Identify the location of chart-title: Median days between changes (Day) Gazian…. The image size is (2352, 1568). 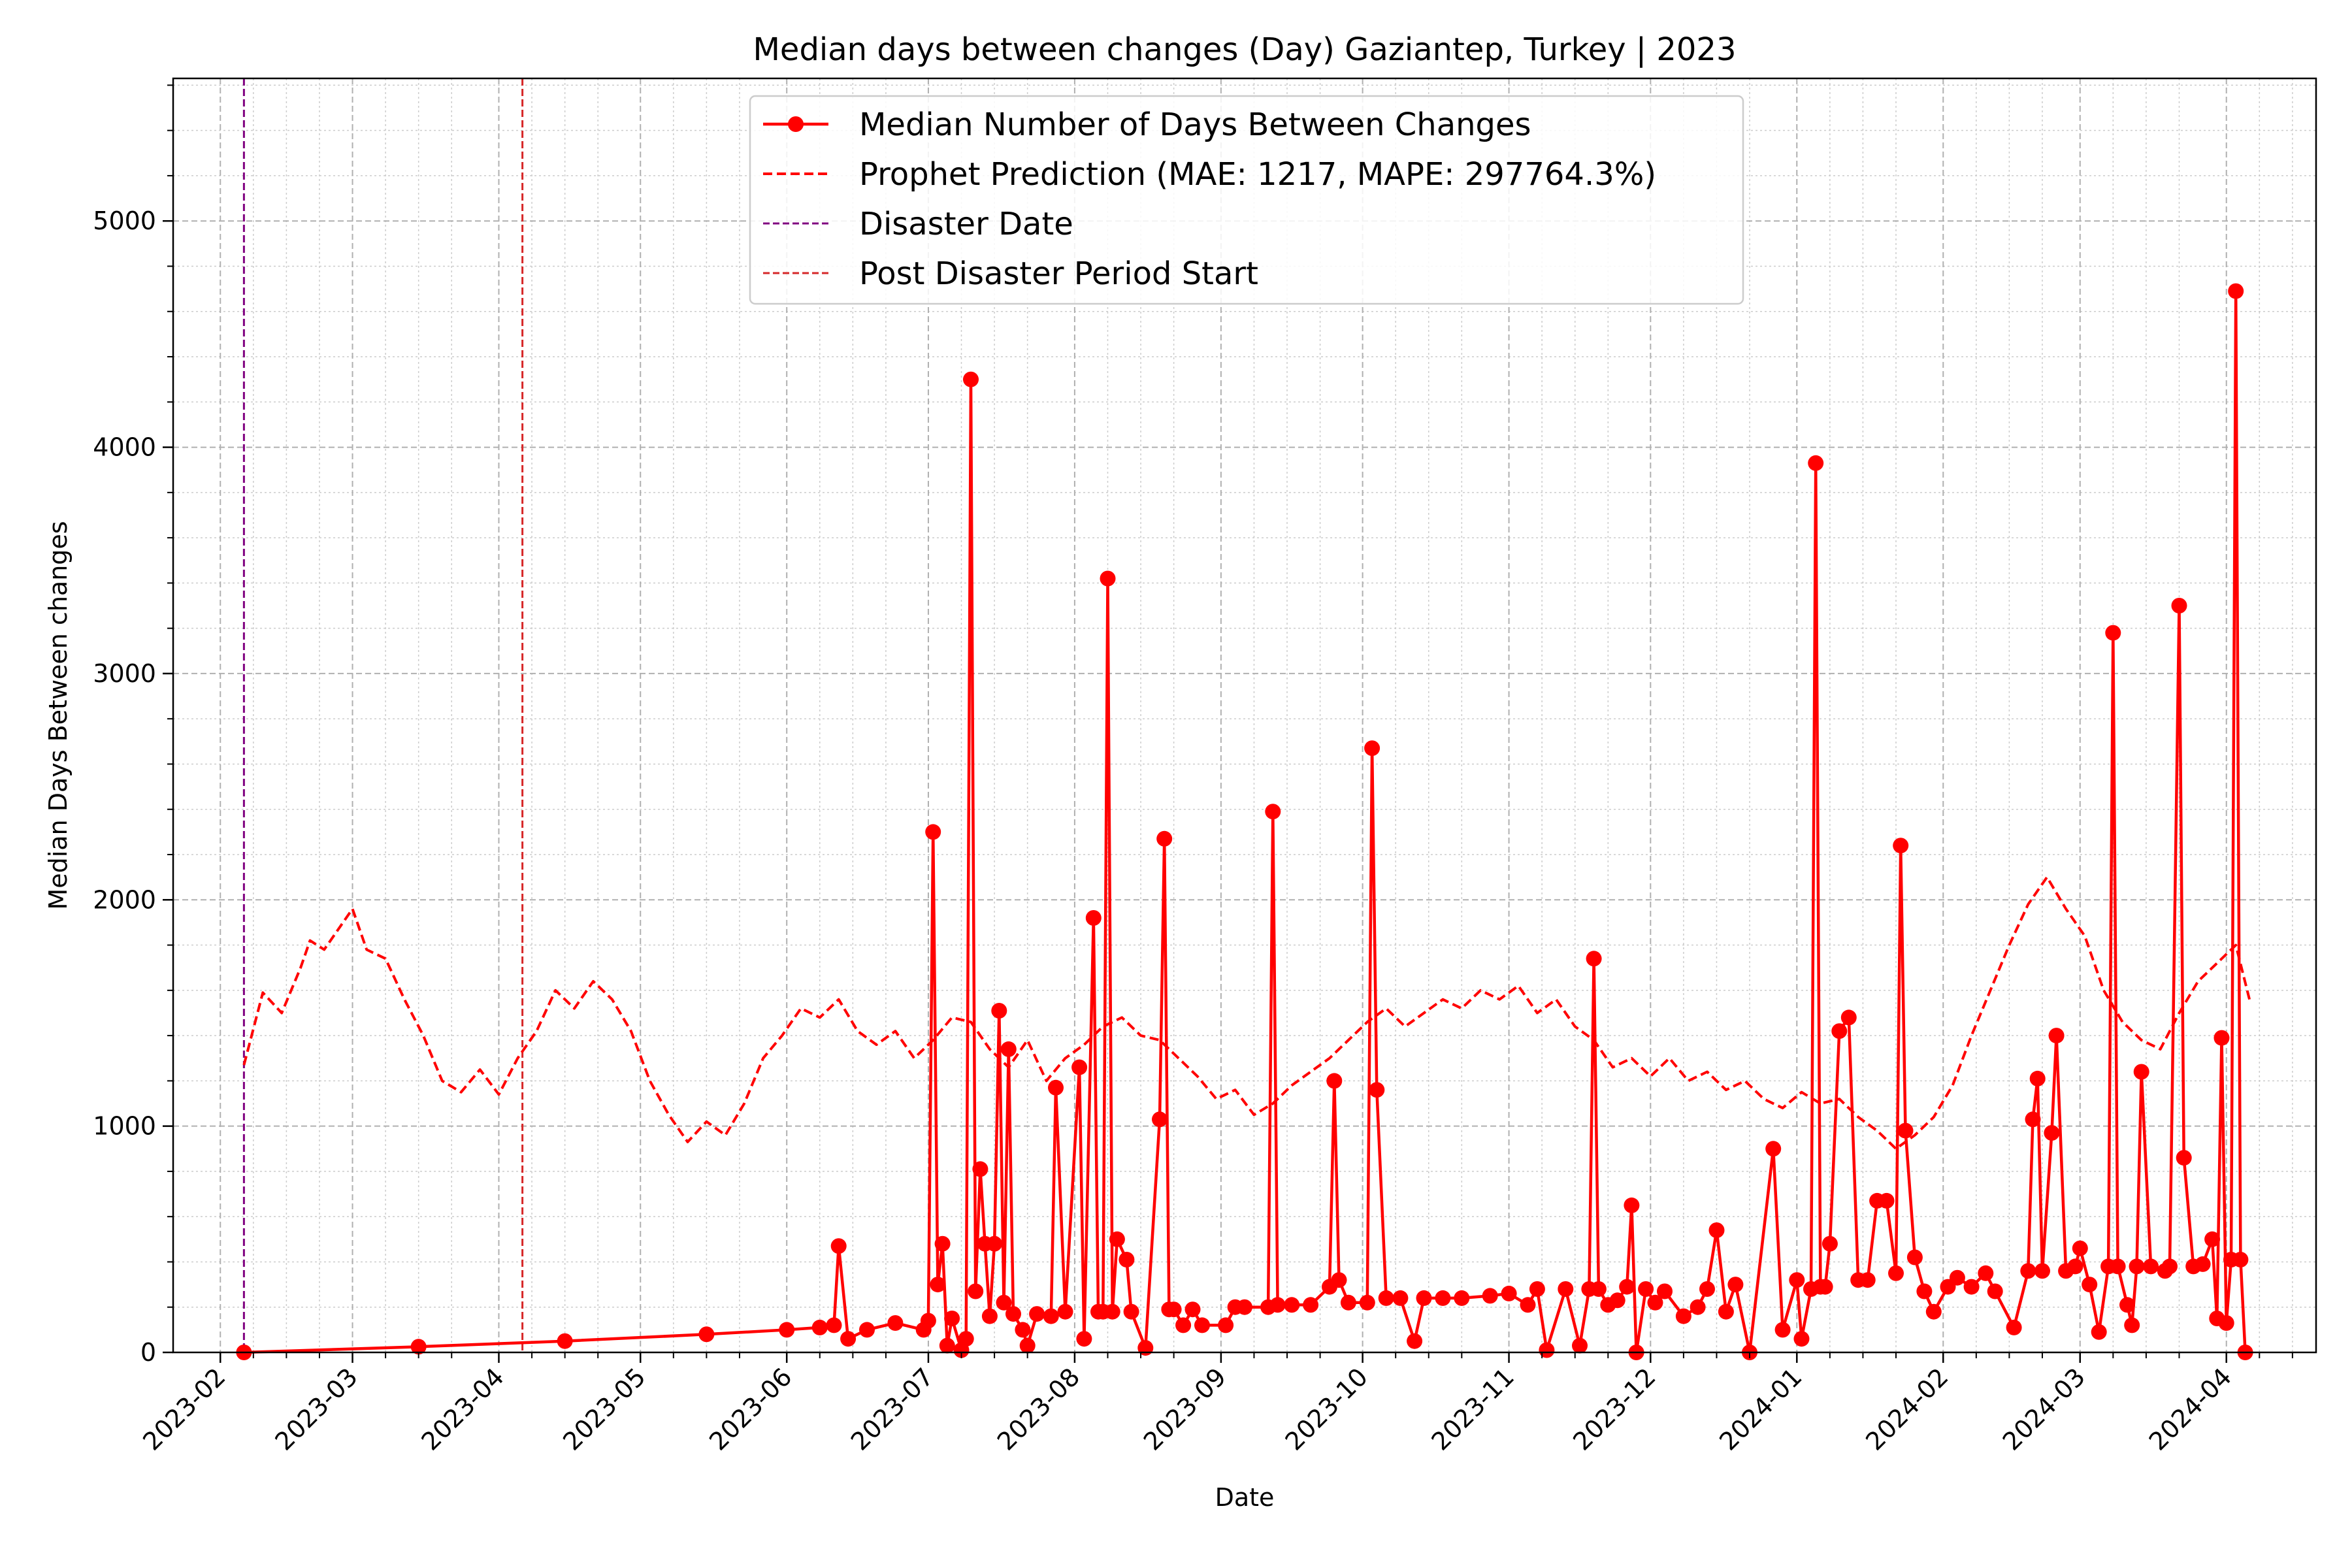
(1245, 49).